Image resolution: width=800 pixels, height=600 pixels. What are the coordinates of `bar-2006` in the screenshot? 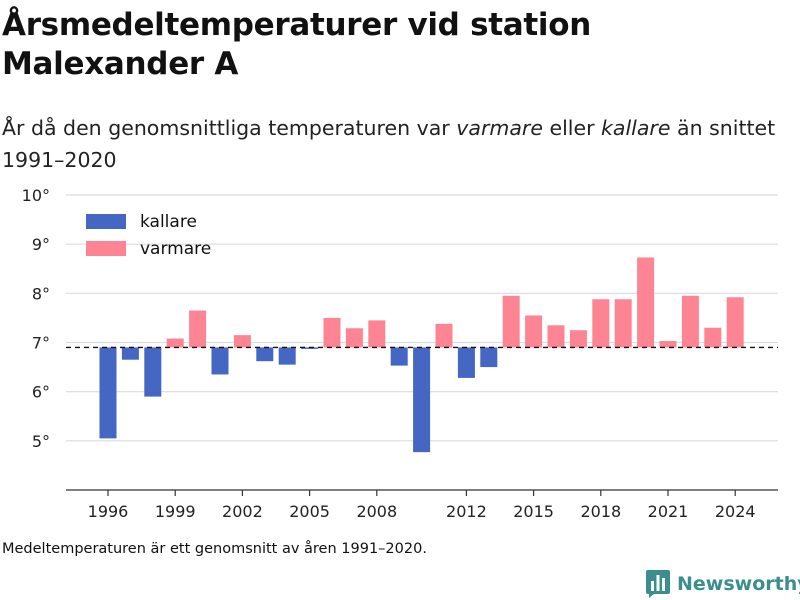 It's located at (332, 332).